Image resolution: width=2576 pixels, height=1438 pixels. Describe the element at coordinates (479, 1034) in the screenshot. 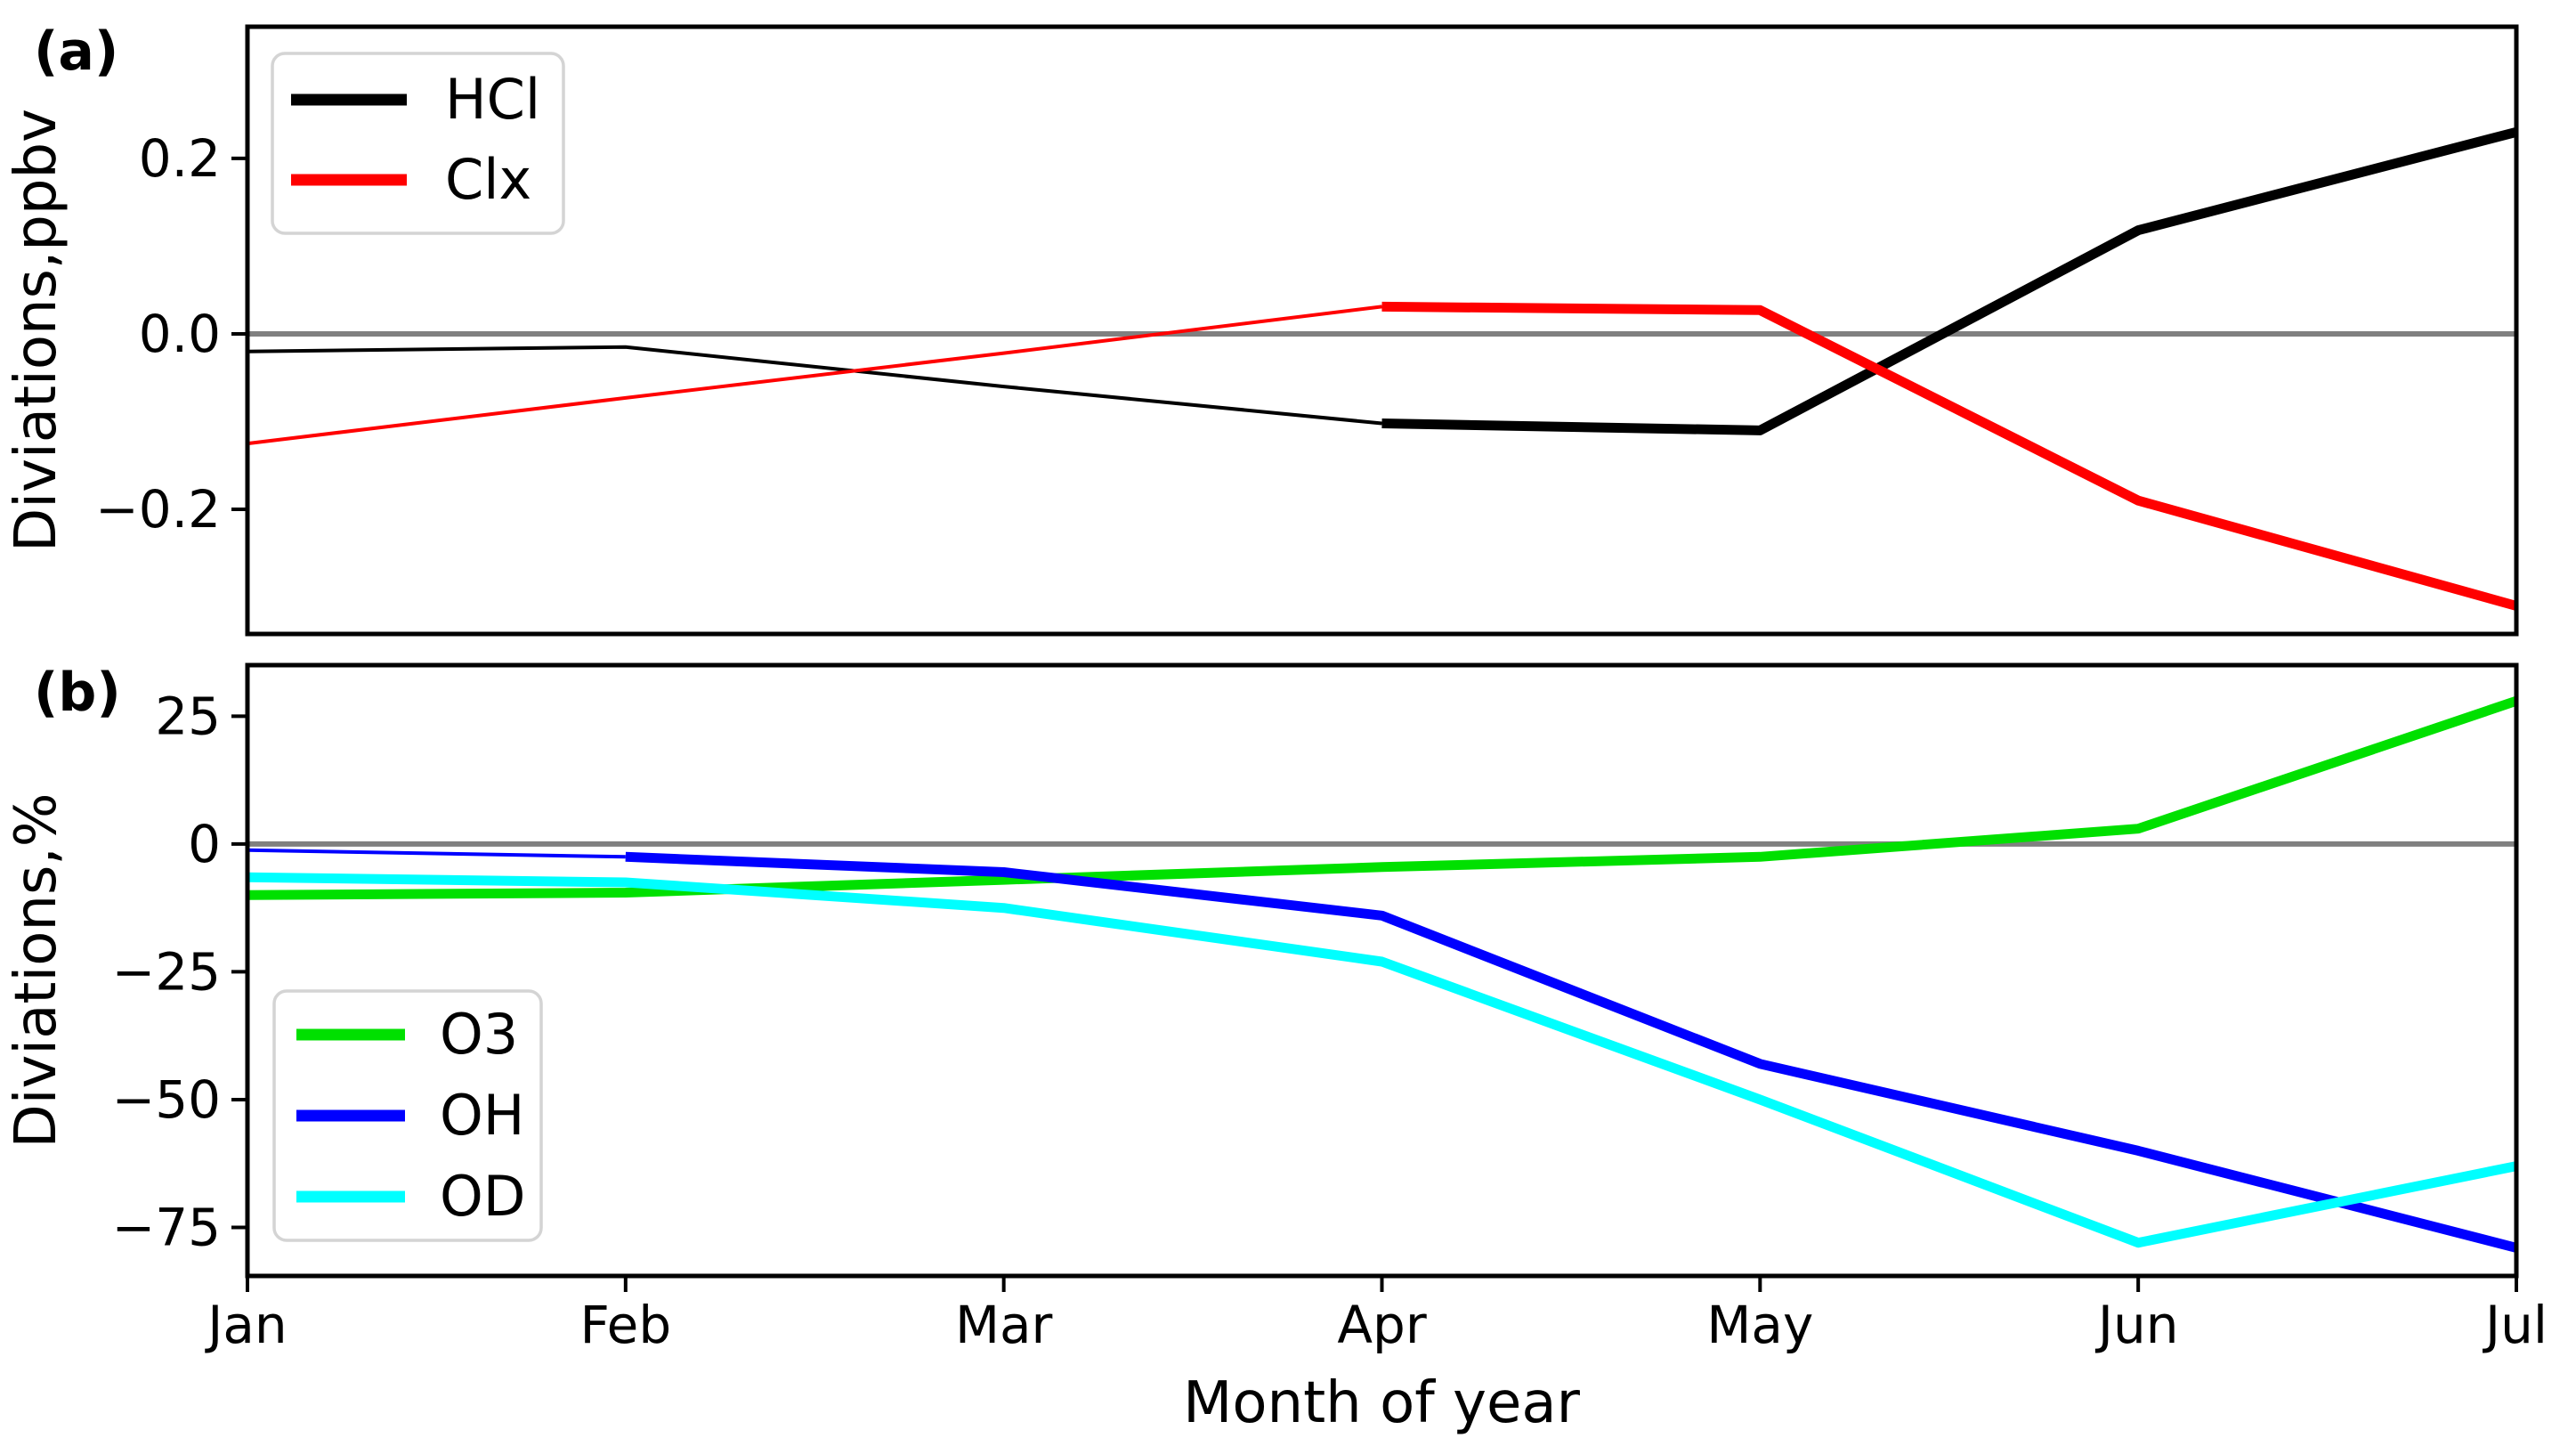

I see `o3-legend-label: O3` at that location.